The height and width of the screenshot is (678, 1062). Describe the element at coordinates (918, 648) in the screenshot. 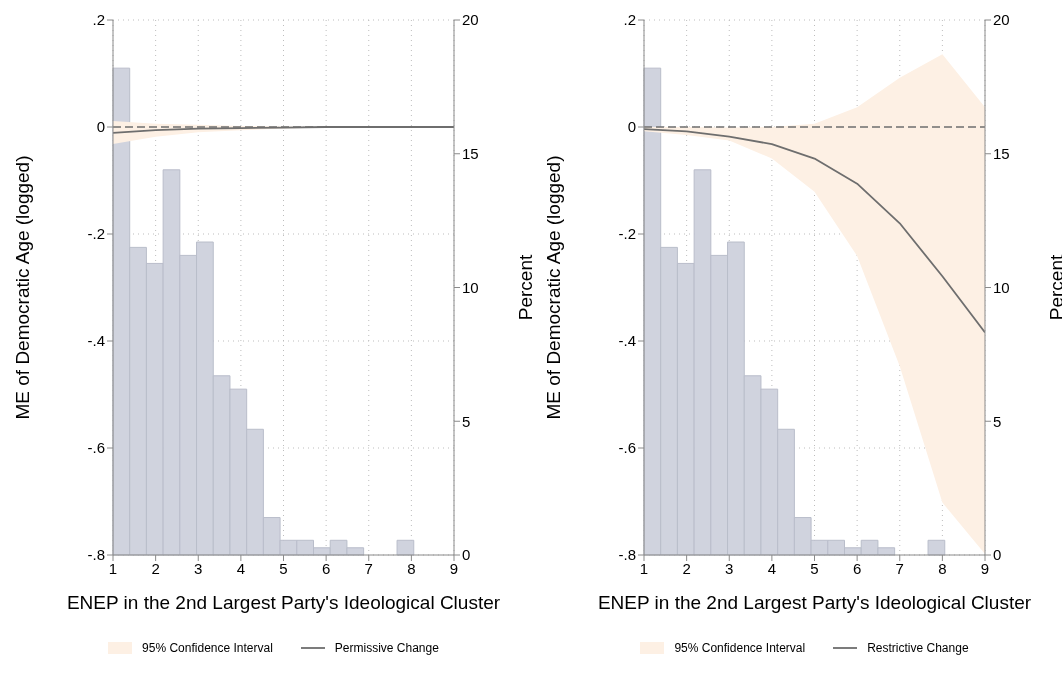

I see `legend-label: Restrictive Change` at that location.